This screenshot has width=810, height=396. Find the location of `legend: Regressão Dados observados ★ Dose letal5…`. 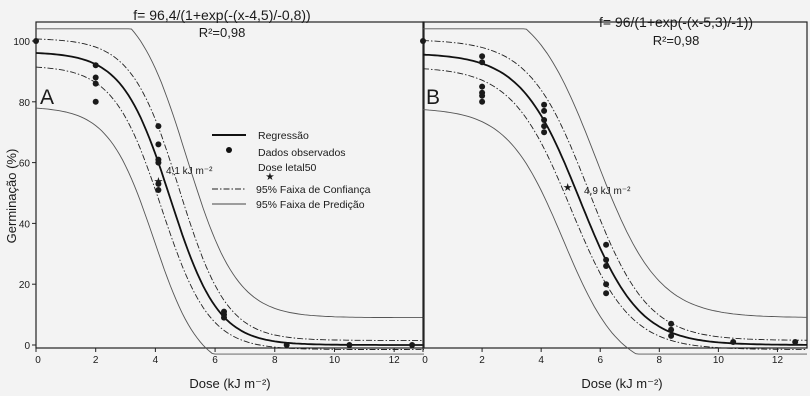

legend: Regressão Dados observados ★ Dose letal5… is located at coordinates (291, 170).